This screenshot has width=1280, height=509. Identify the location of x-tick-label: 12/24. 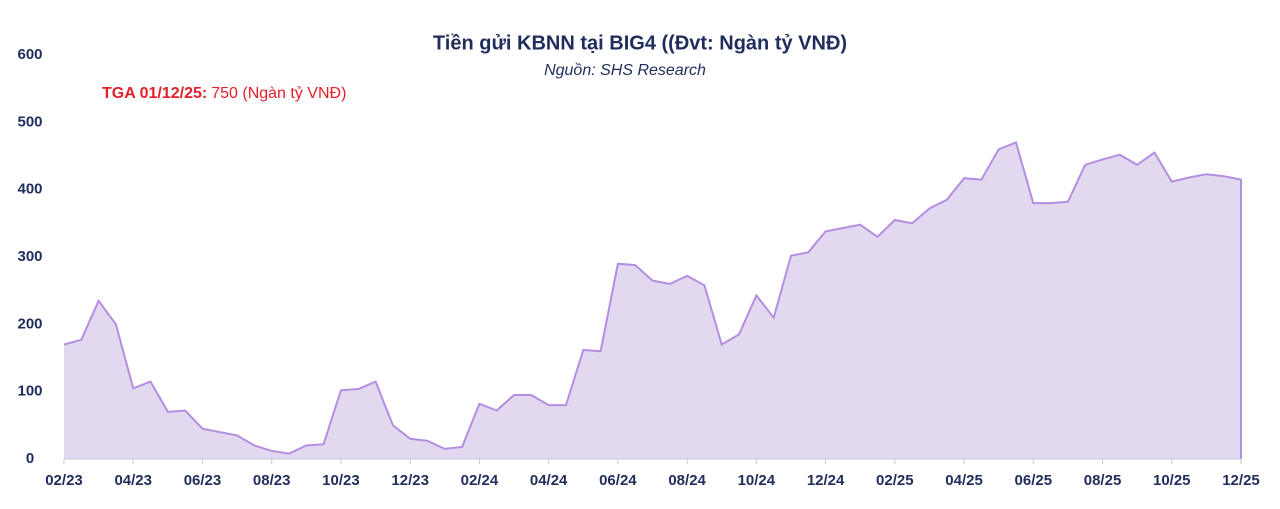
(826, 480).